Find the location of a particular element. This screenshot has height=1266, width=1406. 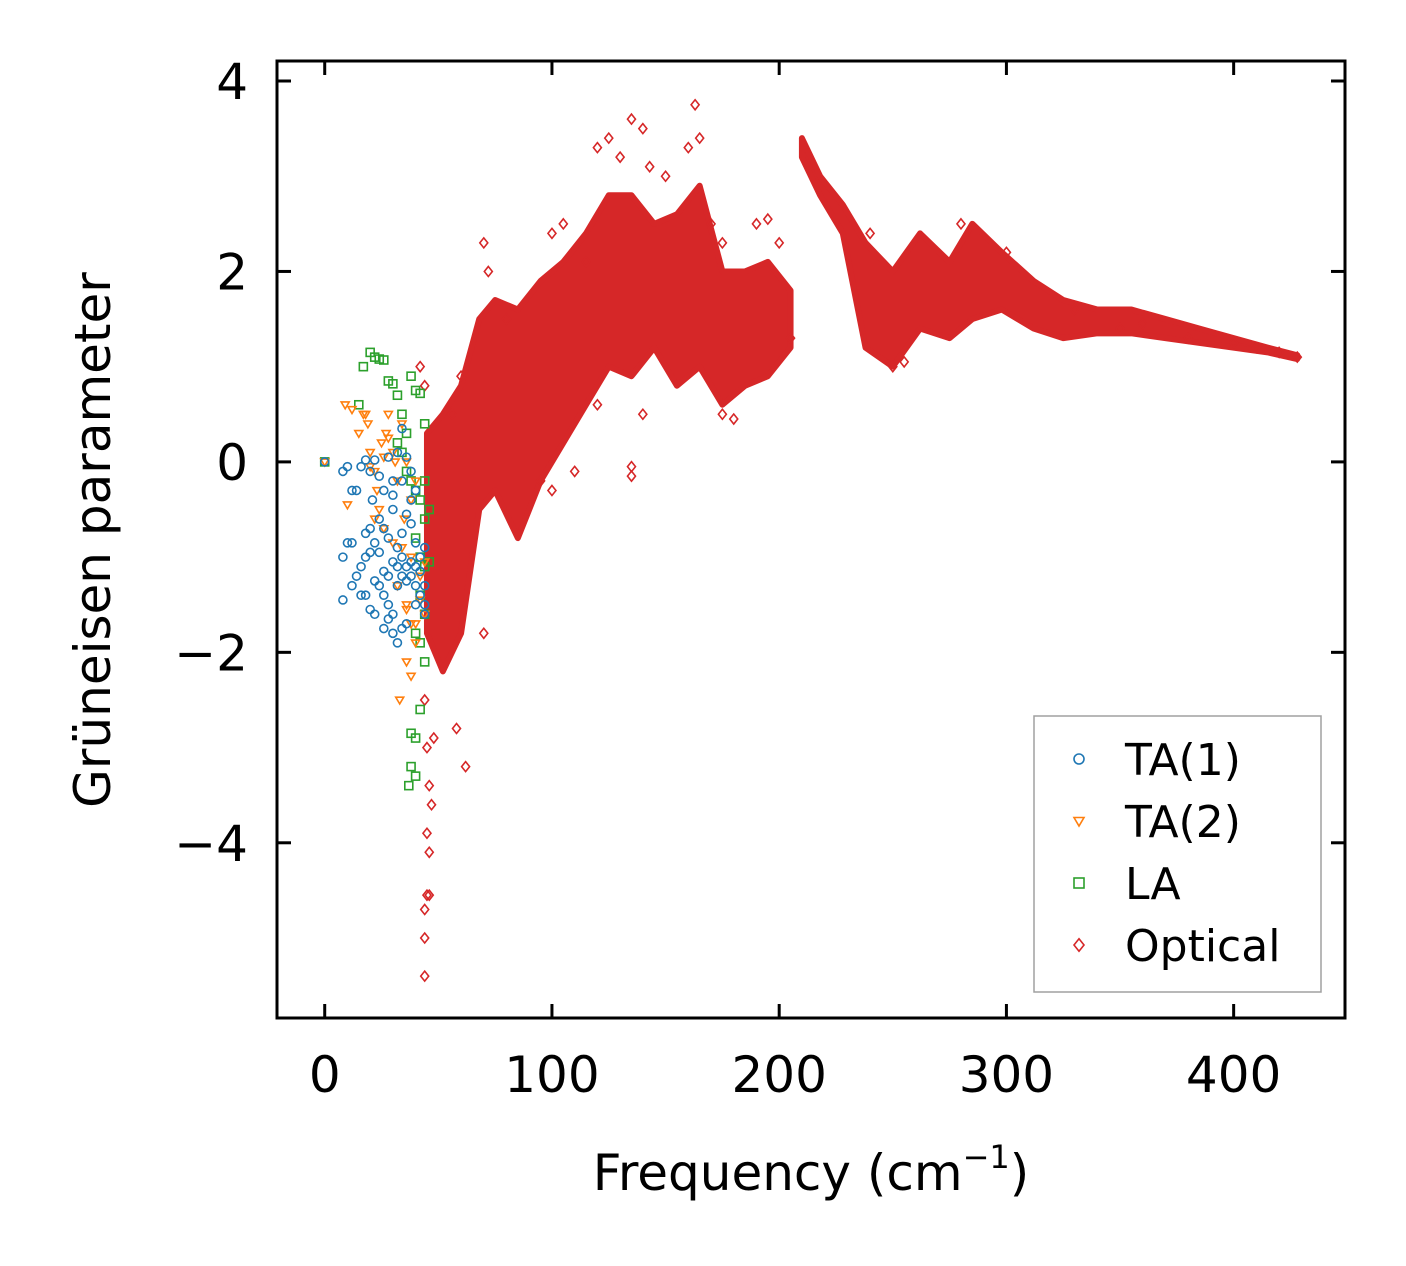

x-axis-label: Frequency (cm−1) is located at coordinates (811, 1170).